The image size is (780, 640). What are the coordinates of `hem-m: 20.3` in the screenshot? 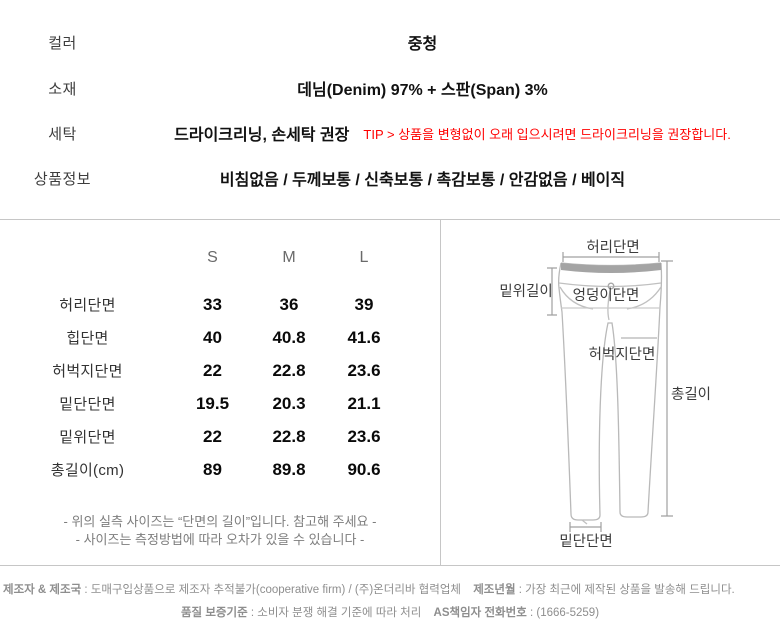 It's located at (289, 403).